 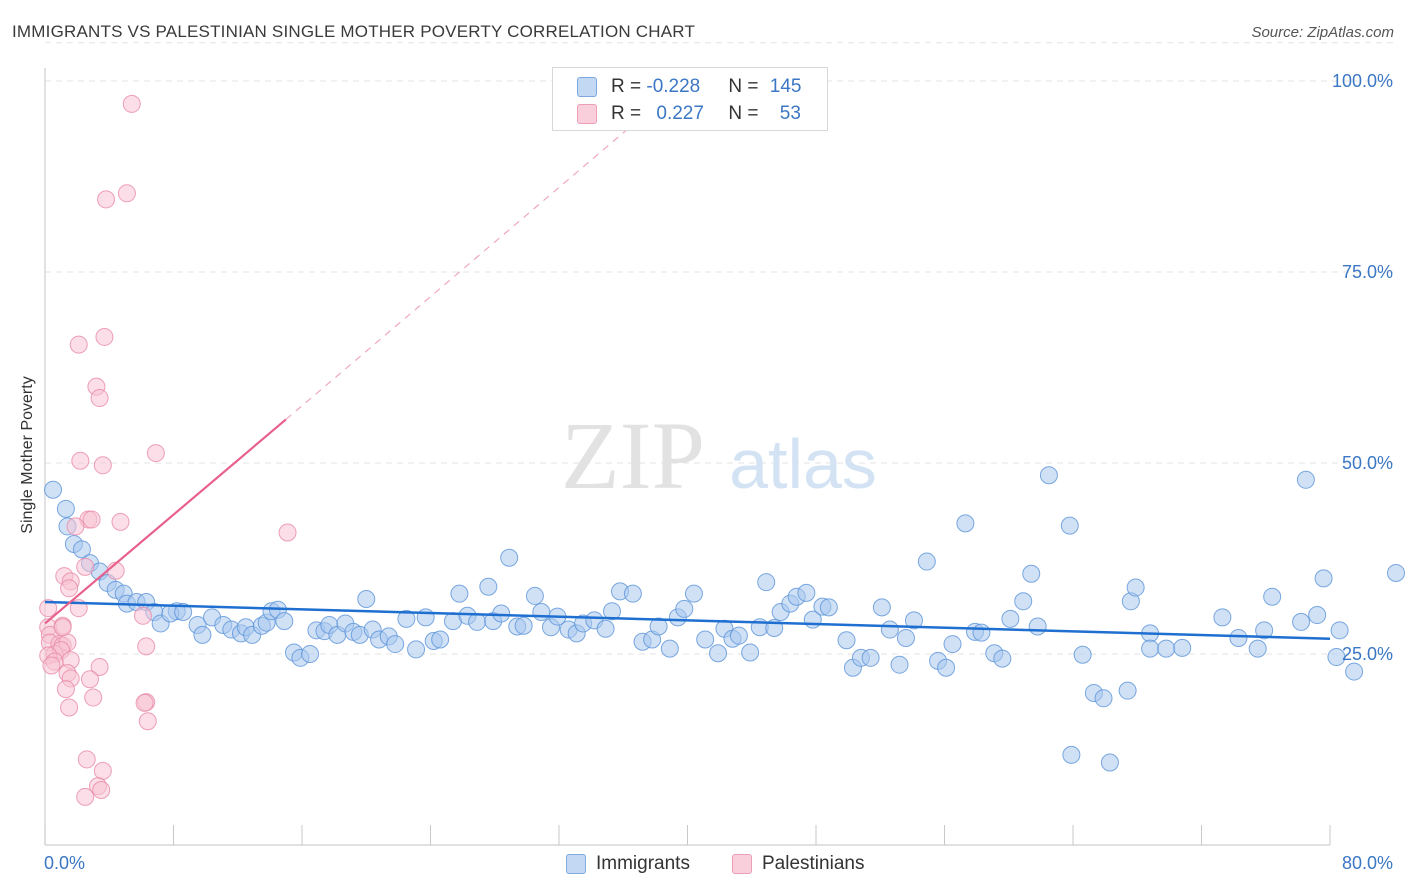 I want to click on legend-r-value: -0.228, so click(x=673, y=86).